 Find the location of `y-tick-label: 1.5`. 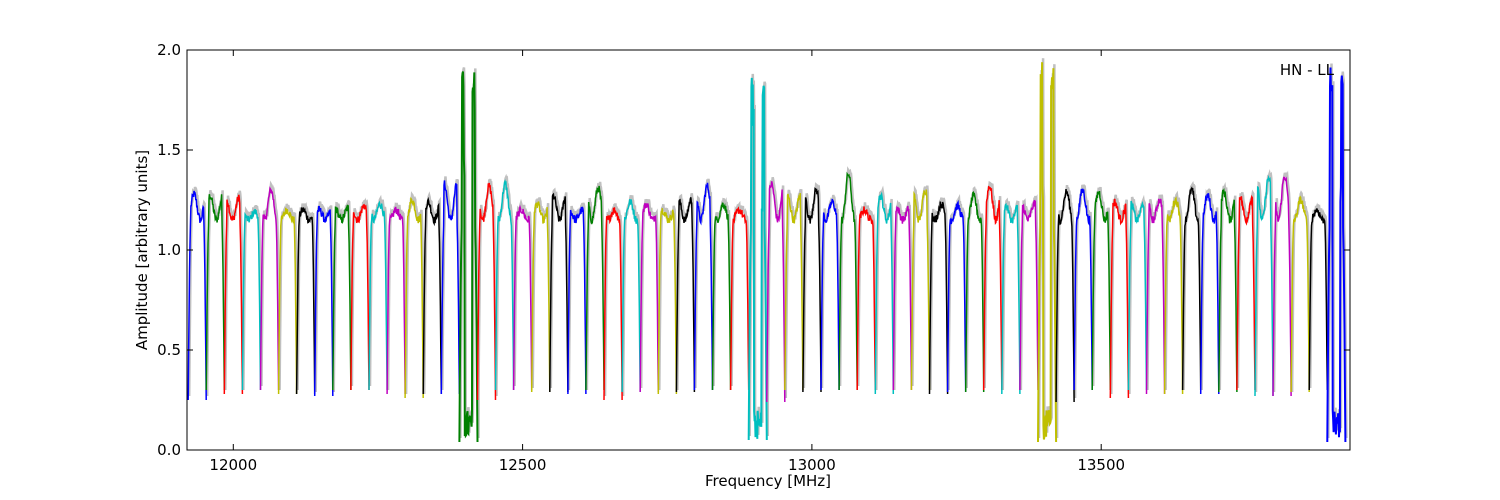

y-tick-label: 1.5 is located at coordinates (169, 150).